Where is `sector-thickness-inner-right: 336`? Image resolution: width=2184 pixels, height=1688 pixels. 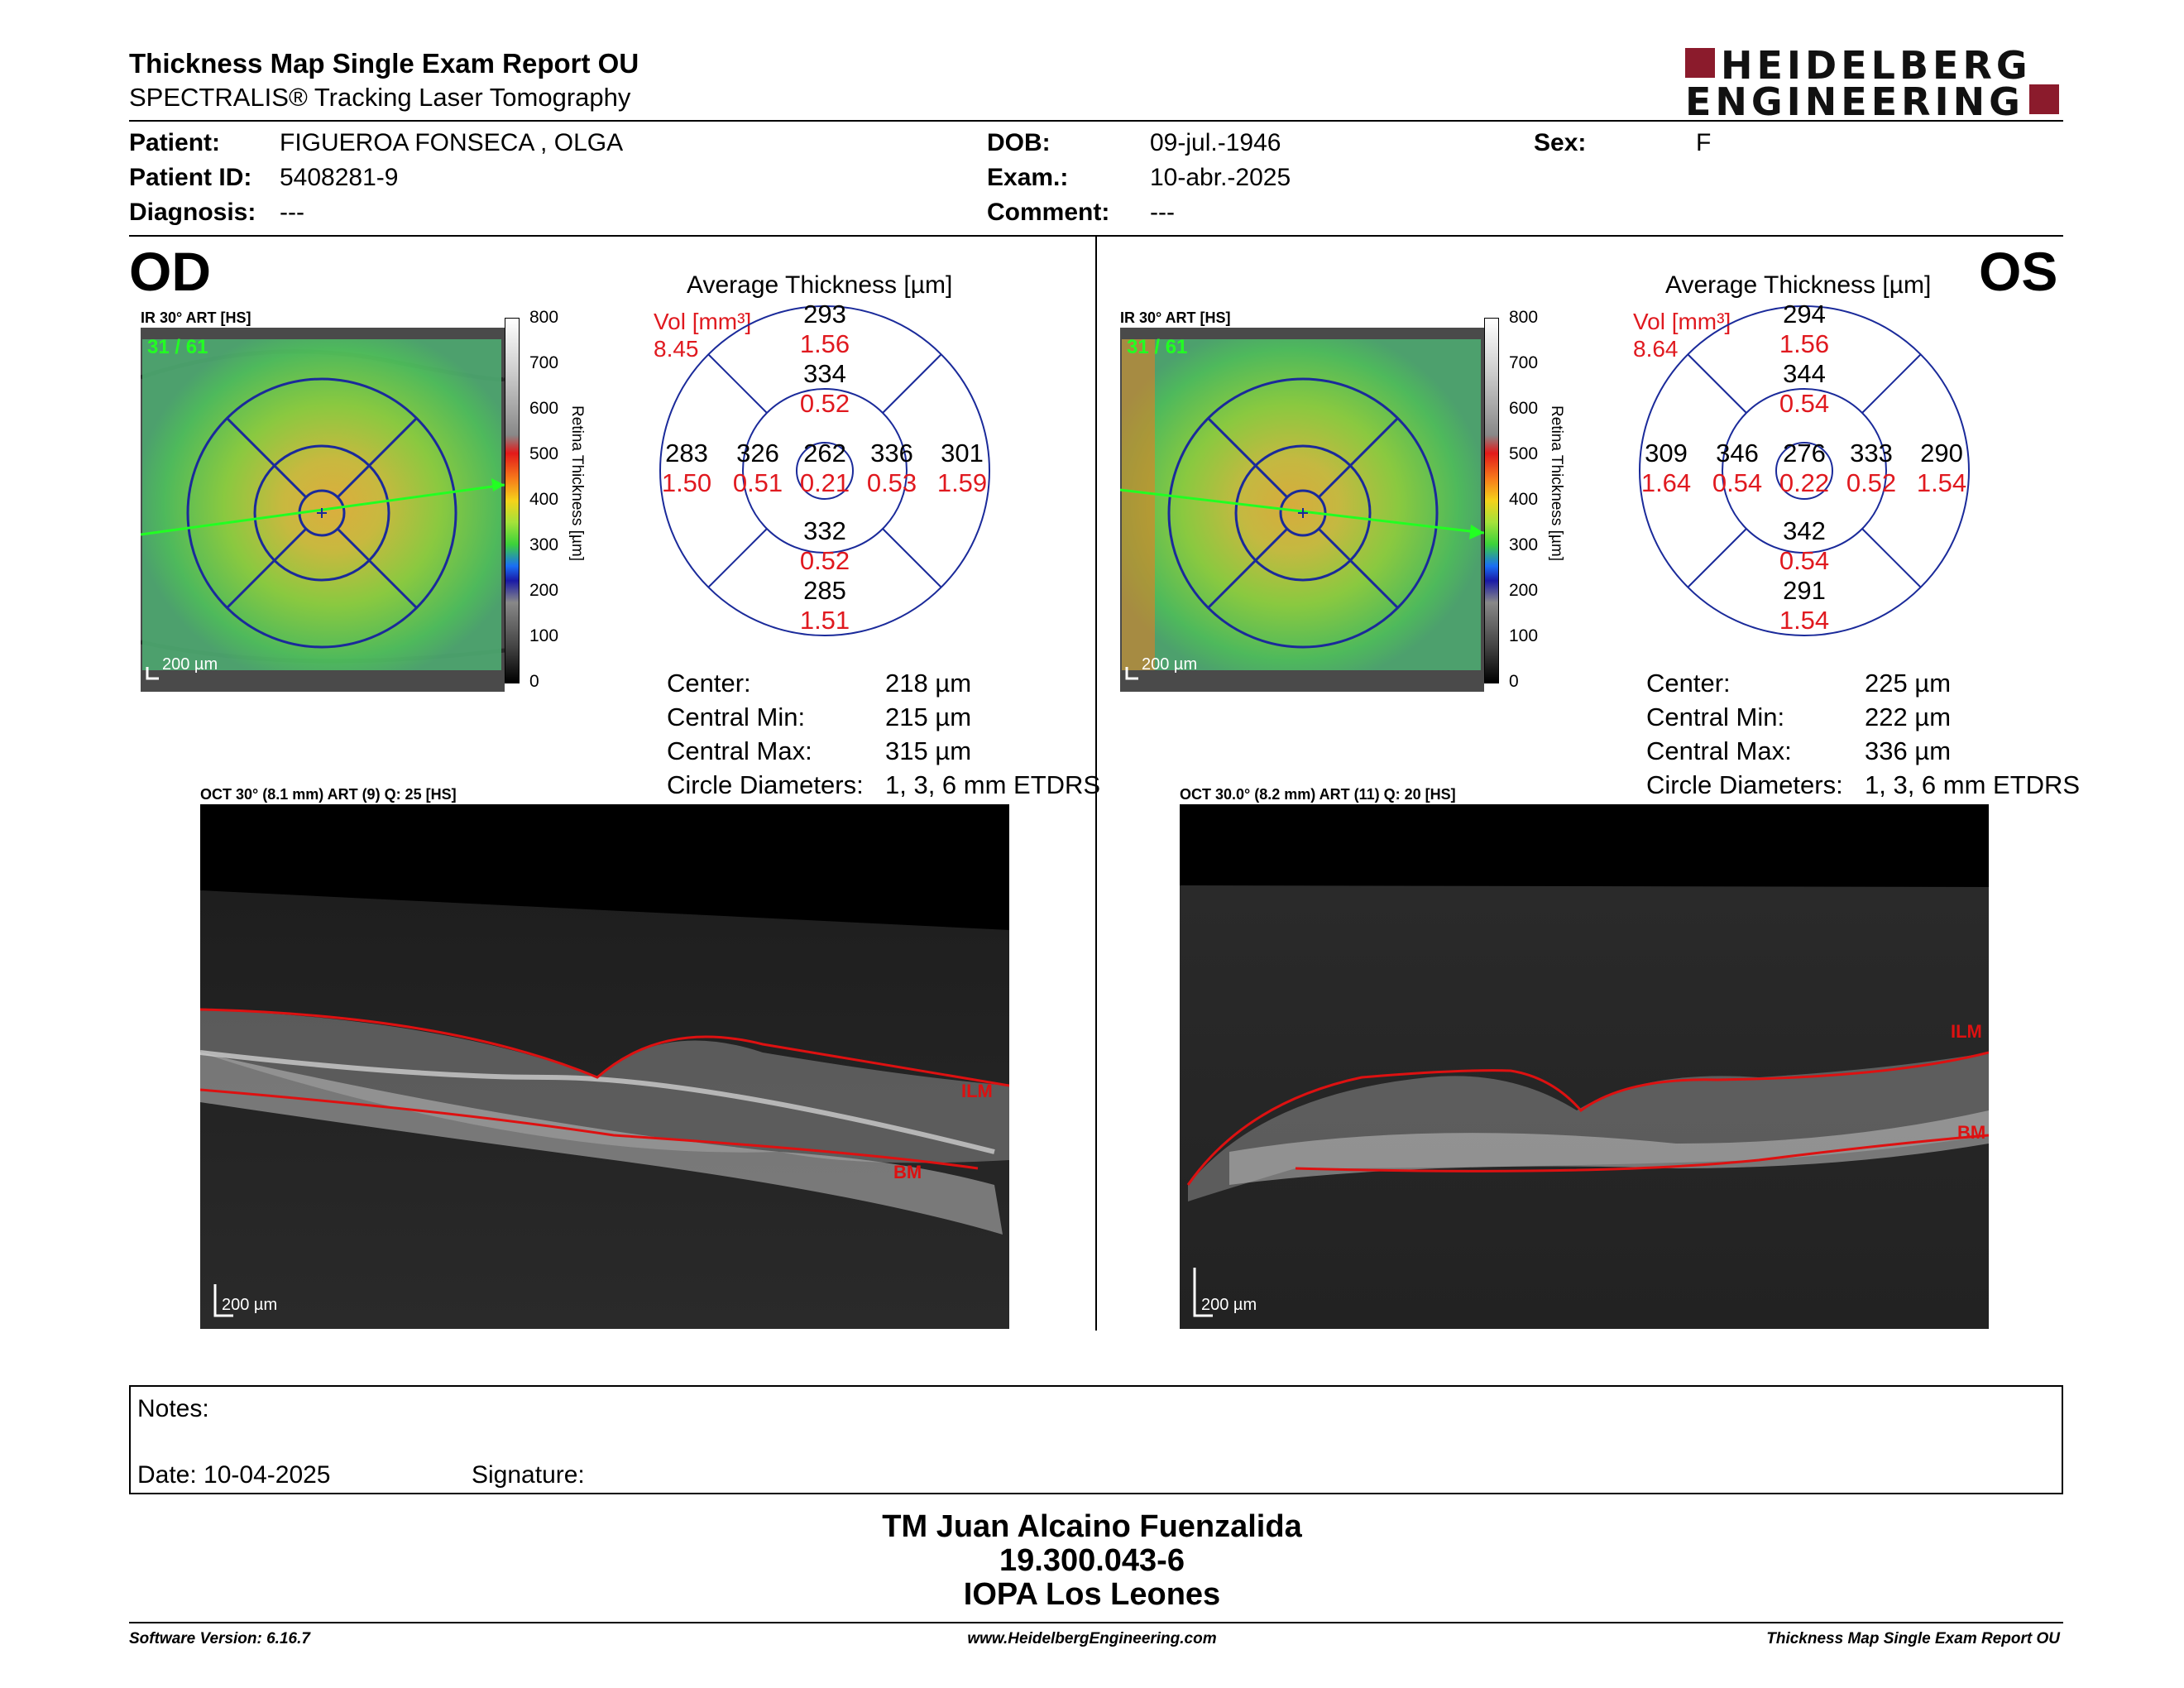 sector-thickness-inner-right: 336 is located at coordinates (891, 453).